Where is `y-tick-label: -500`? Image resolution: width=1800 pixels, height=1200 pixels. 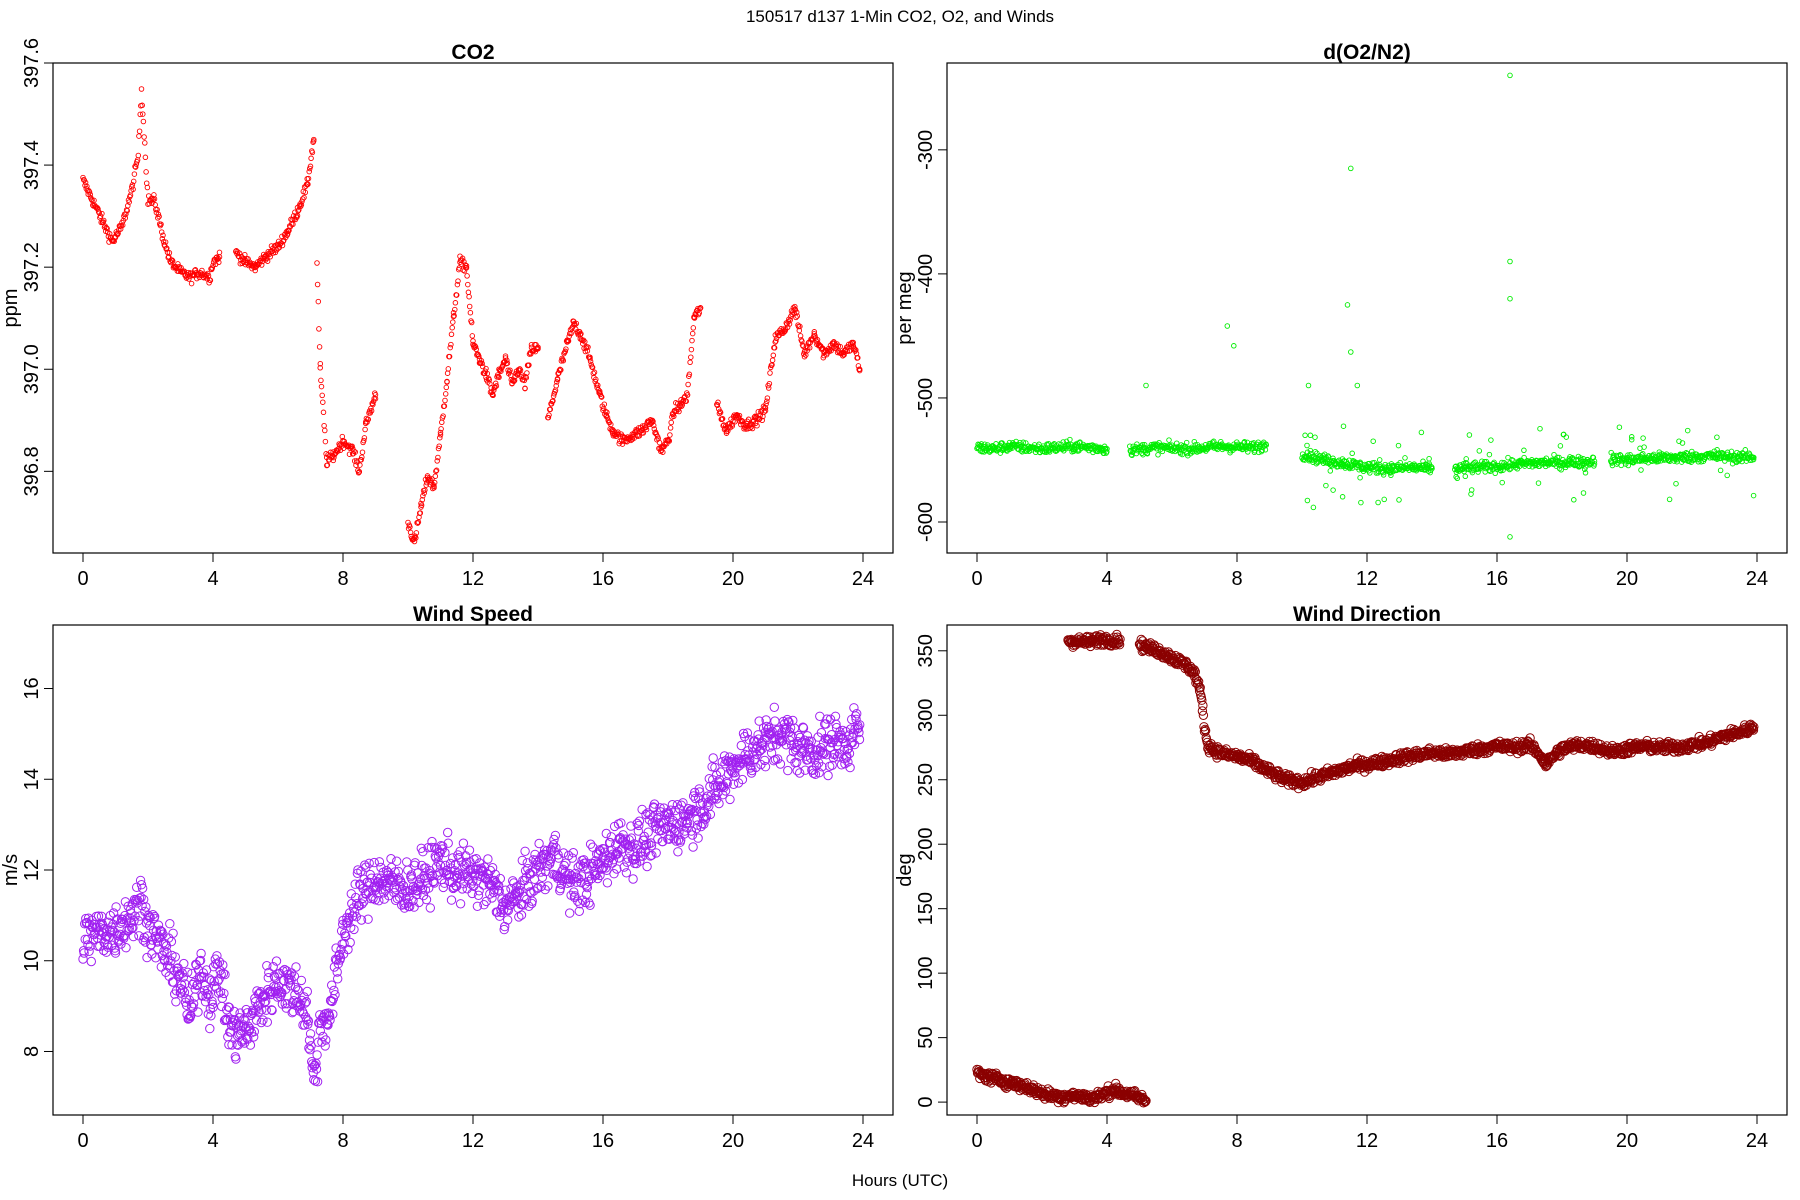
y-tick-label: -500 is located at coordinates (926, 398).